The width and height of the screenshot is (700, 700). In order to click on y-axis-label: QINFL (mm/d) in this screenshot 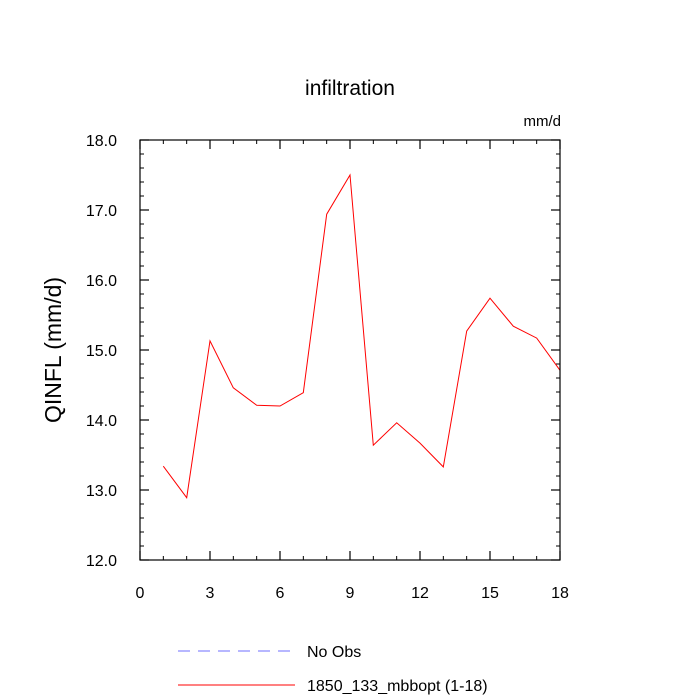, I will do `click(53, 350)`.